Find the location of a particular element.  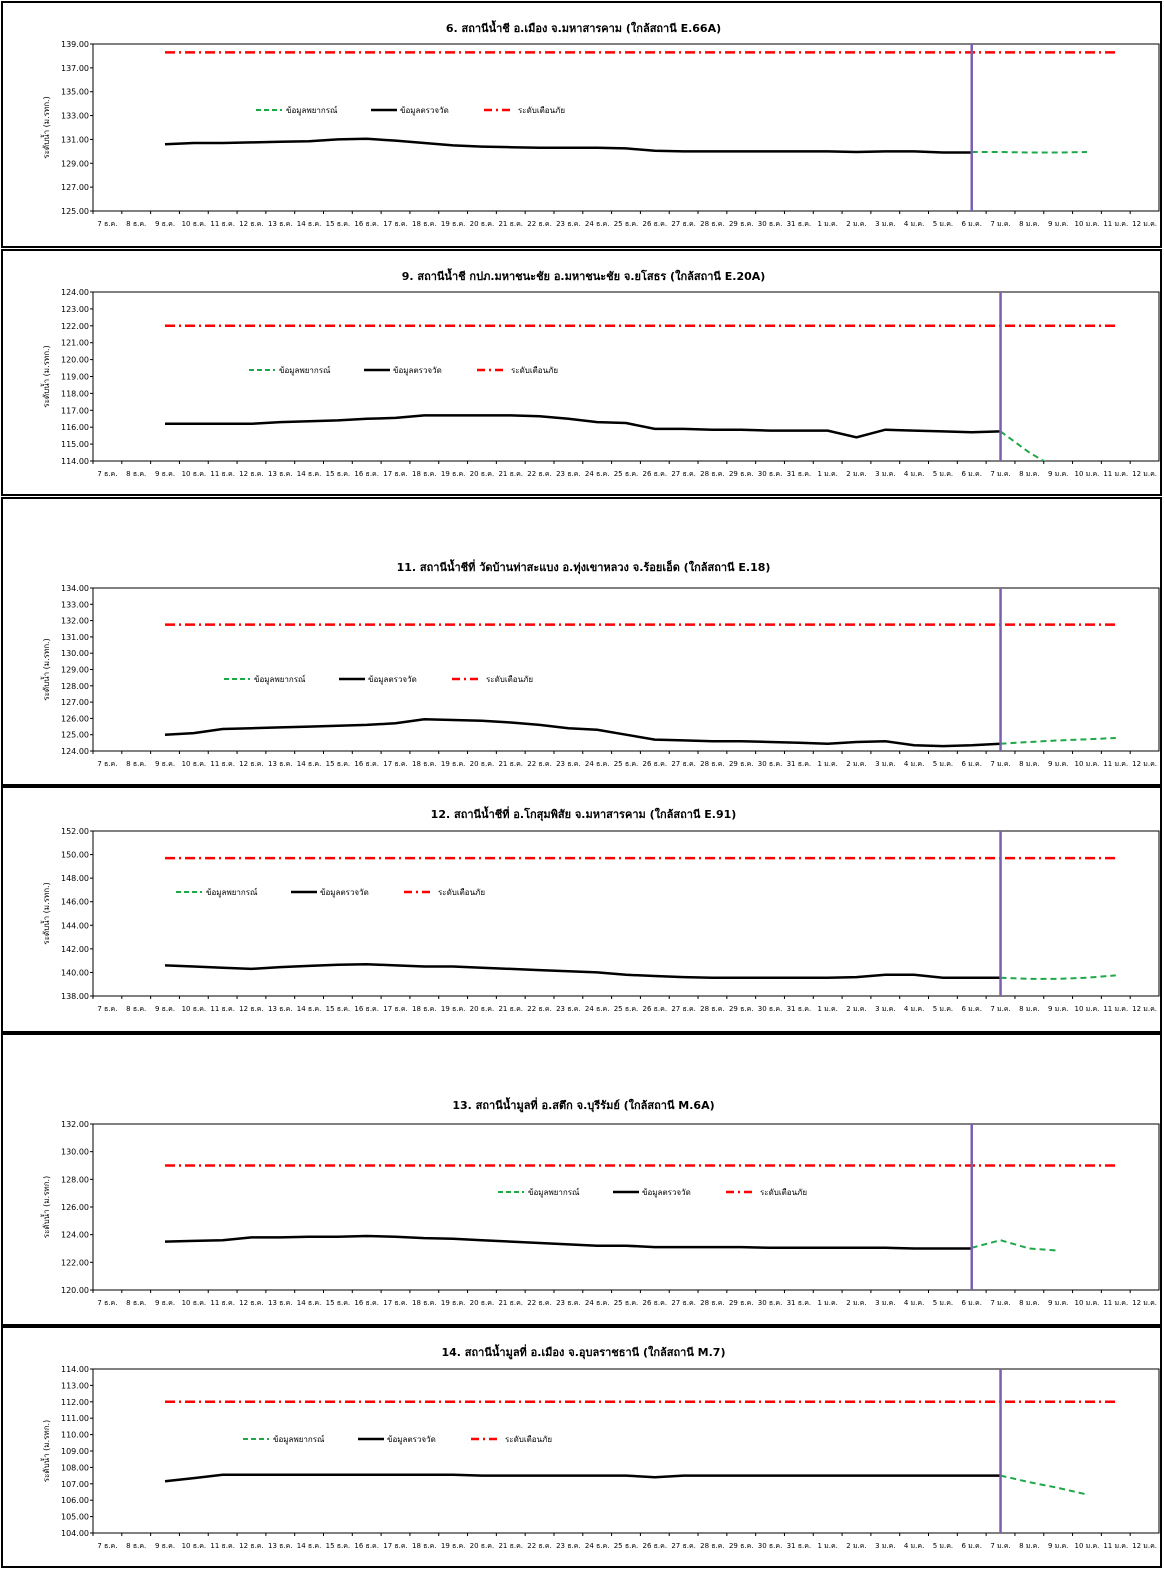

x-tick-label: 25 ธ.ค. is located at coordinates (626, 1009).